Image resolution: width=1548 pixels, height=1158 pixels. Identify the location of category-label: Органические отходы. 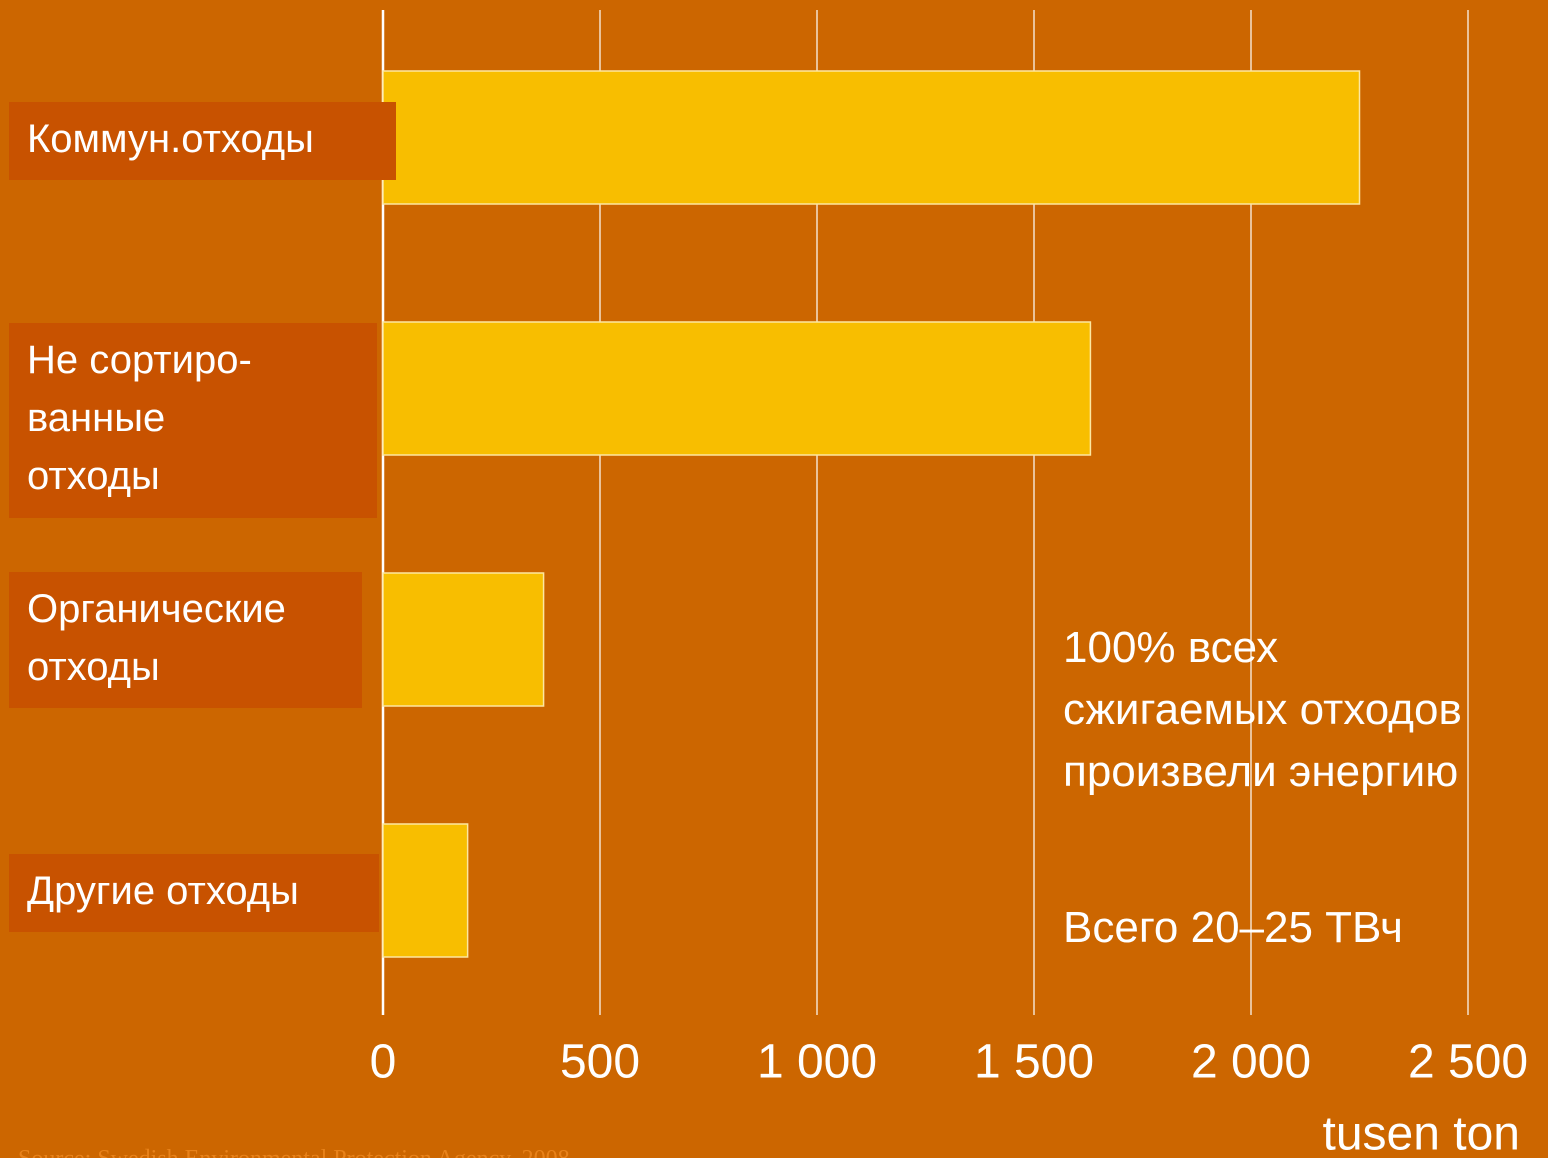
(185, 640).